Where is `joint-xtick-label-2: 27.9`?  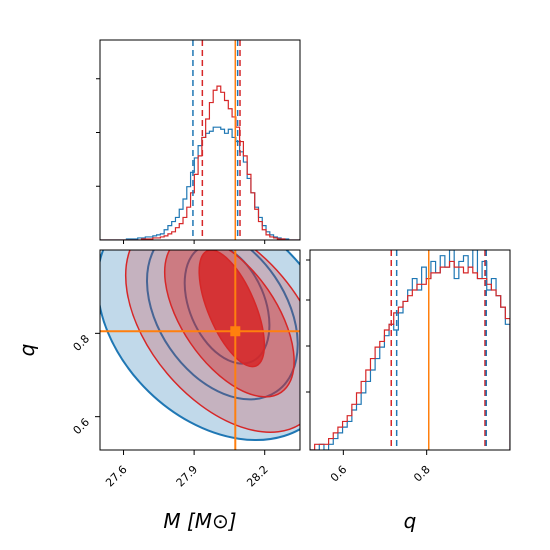 joint-xtick-label-2: 27.9 is located at coordinates (187, 476).